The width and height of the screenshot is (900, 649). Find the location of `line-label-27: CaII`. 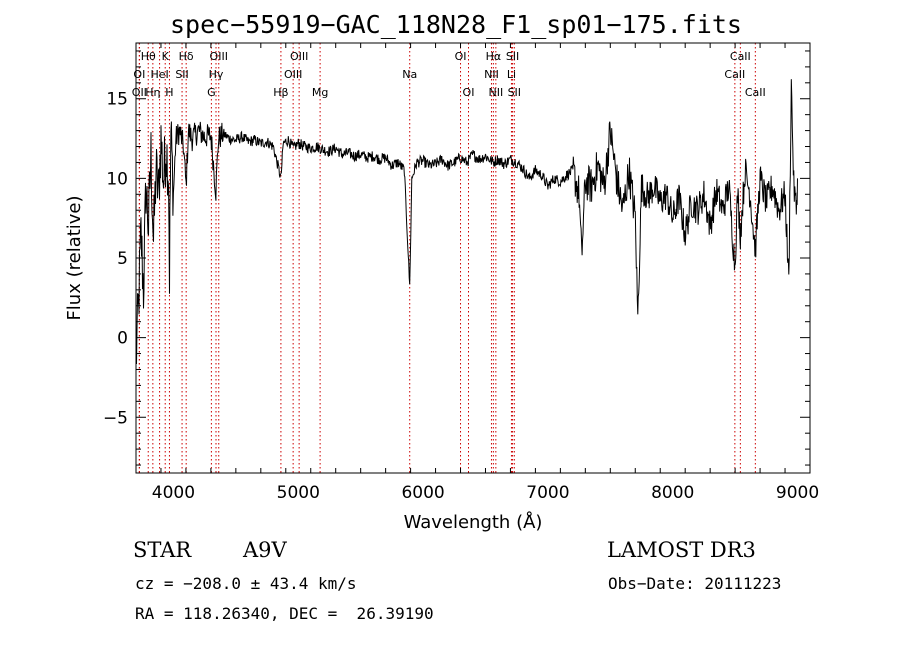

line-label-27: CaII is located at coordinates (755, 92).